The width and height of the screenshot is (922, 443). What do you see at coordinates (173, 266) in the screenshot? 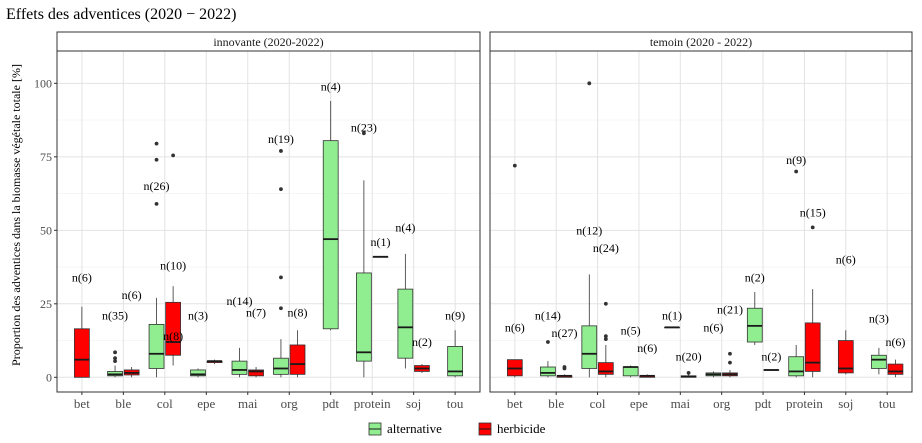
I see `n-label: n(10)` at bounding box center [173, 266].